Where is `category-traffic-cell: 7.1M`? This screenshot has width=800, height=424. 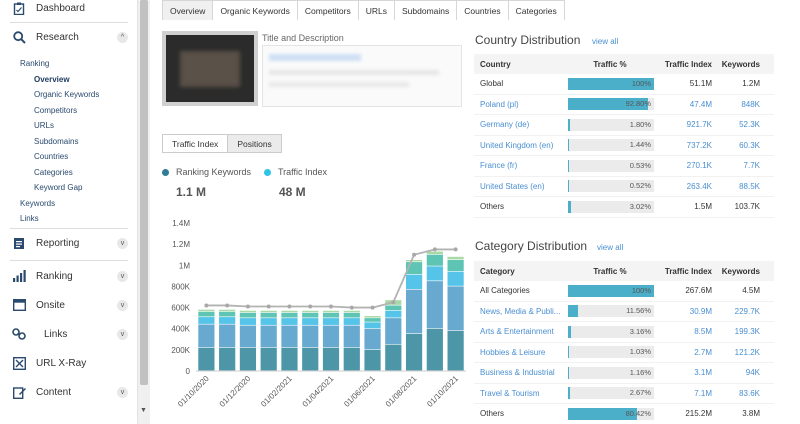
category-traffic-cell: 7.1M is located at coordinates (703, 393).